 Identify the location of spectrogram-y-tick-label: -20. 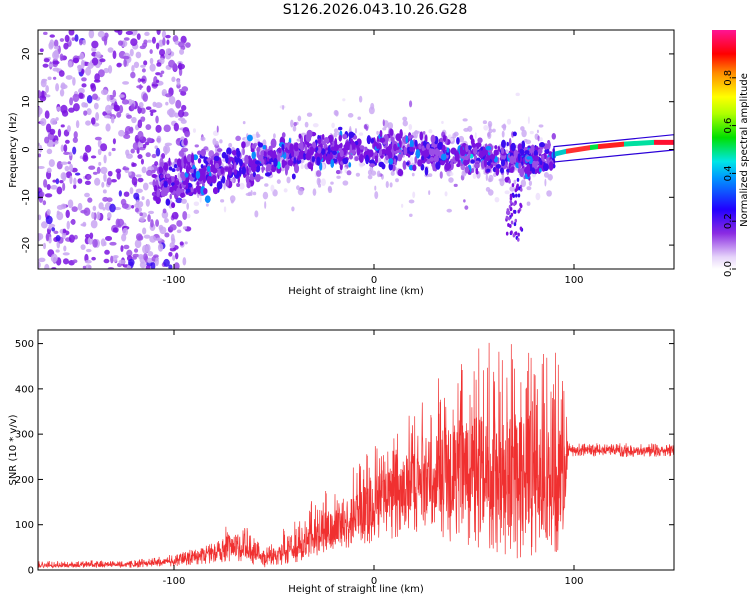
(26, 245).